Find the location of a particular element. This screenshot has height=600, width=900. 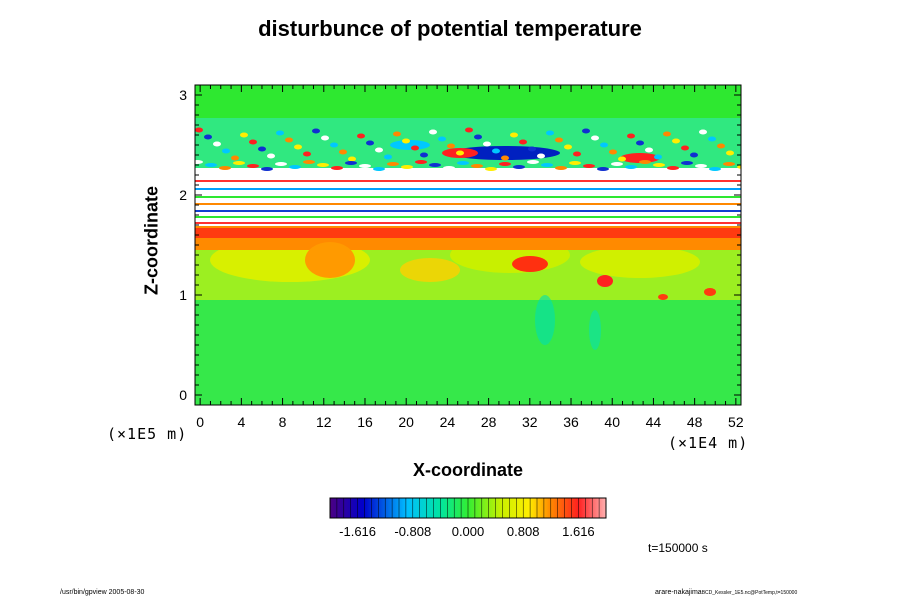

x-tick-label: 40 is located at coordinates (612, 422).